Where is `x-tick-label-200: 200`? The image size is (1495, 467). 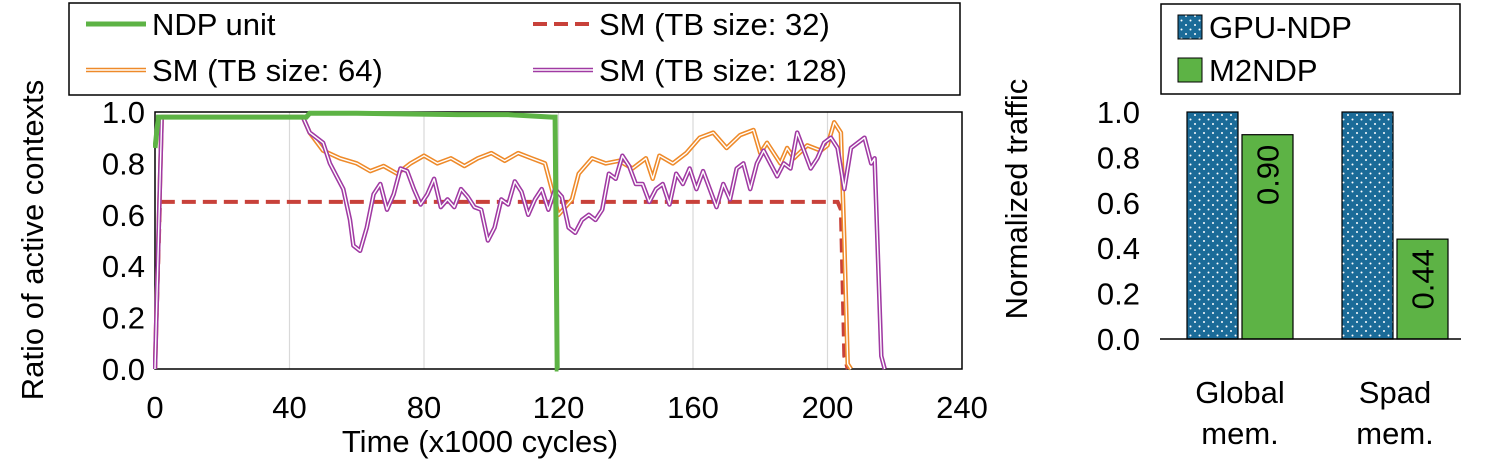
x-tick-label-200: 200 is located at coordinates (828, 407).